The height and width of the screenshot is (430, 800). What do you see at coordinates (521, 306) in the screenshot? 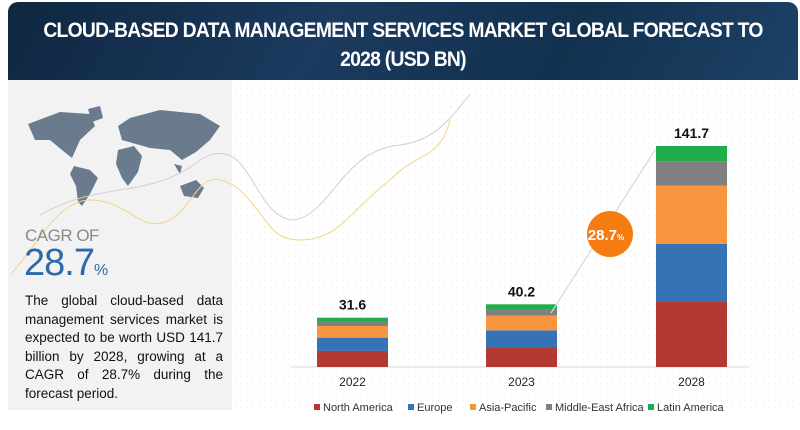
I see `bar-segment-latin-america-2023` at bounding box center [521, 306].